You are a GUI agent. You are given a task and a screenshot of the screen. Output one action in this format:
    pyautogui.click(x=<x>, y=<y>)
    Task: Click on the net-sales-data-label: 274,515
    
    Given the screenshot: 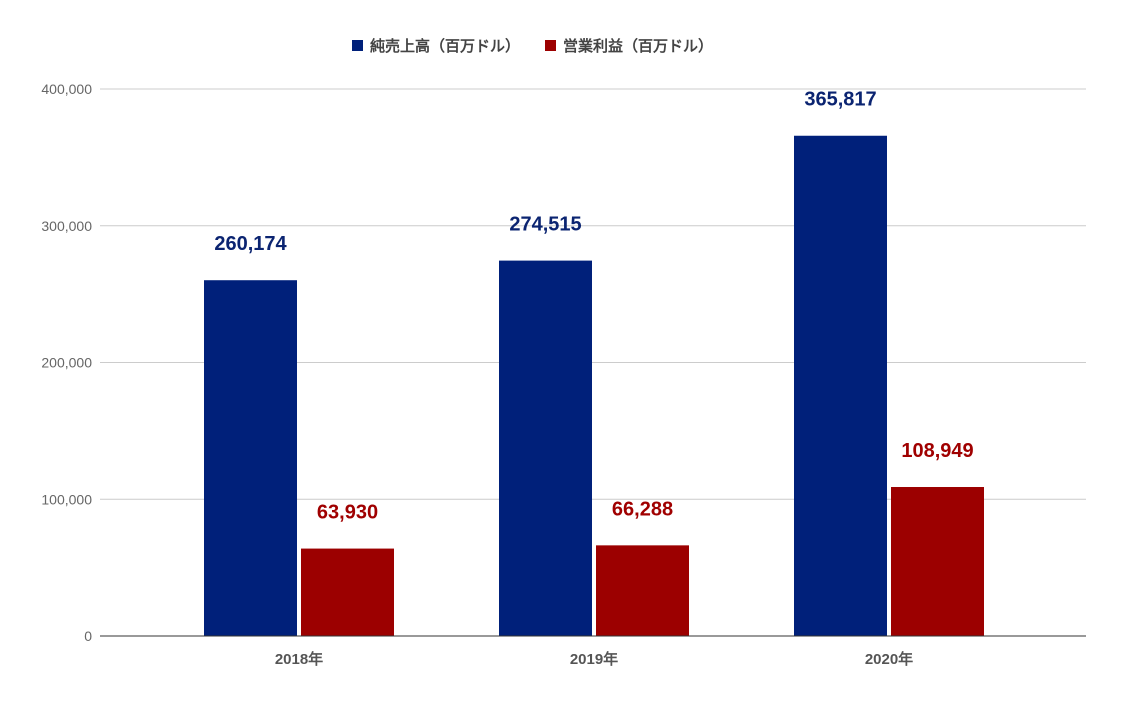 What is the action you would take?
    pyautogui.click(x=545, y=225)
    